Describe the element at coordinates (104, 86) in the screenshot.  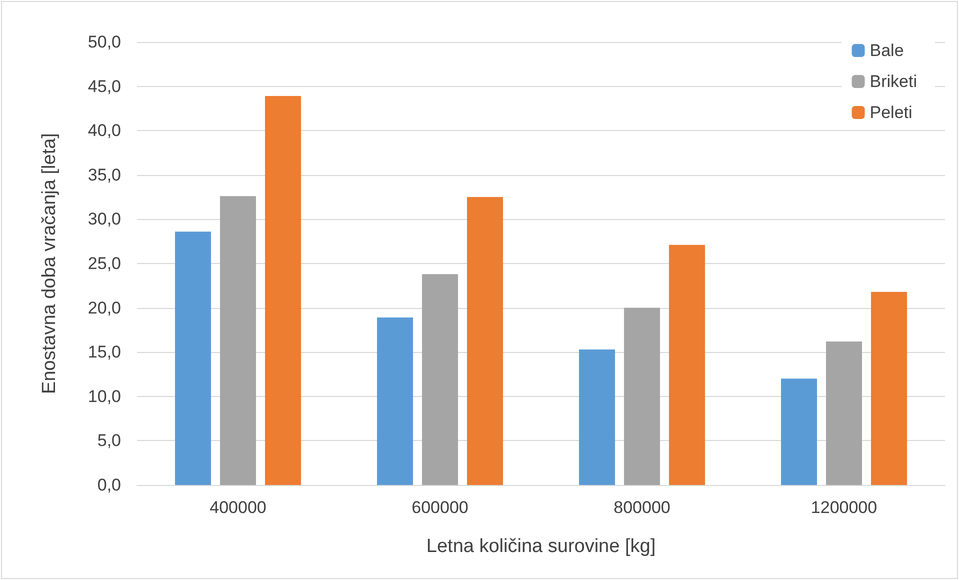
I see `y-tick-label: 45,0` at that location.